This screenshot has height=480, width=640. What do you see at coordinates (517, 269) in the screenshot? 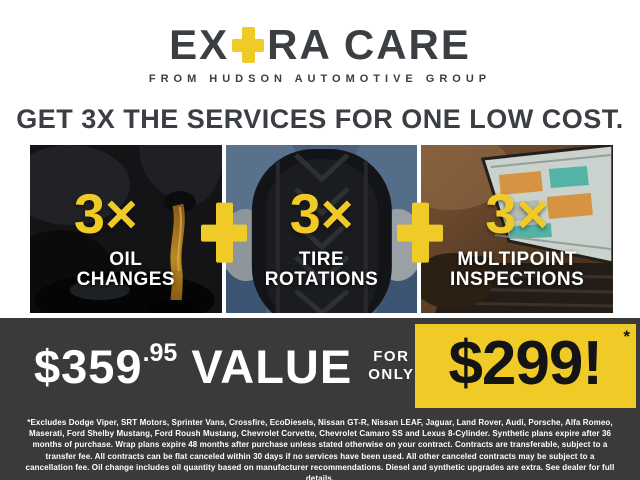
I see `multipoint-label: MULTIPOINT INSPECTIONS` at bounding box center [517, 269].